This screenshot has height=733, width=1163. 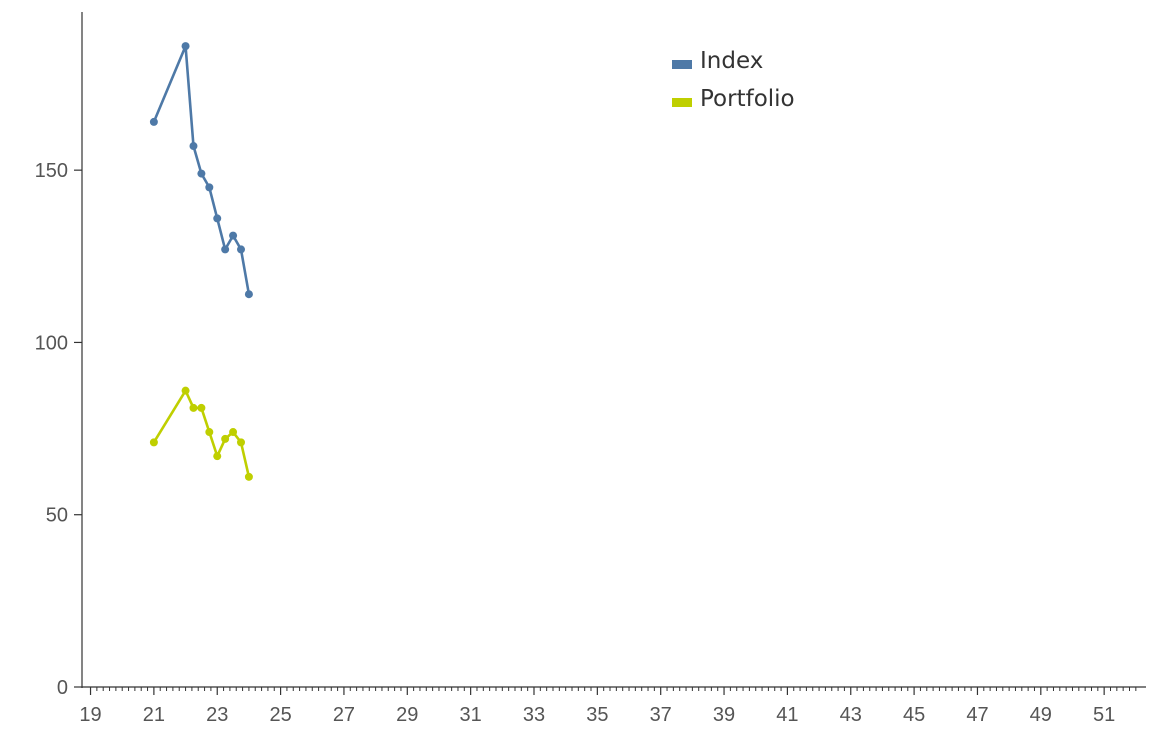 What do you see at coordinates (51, 171) in the screenshot?
I see `y-tick-label-150: 150` at bounding box center [51, 171].